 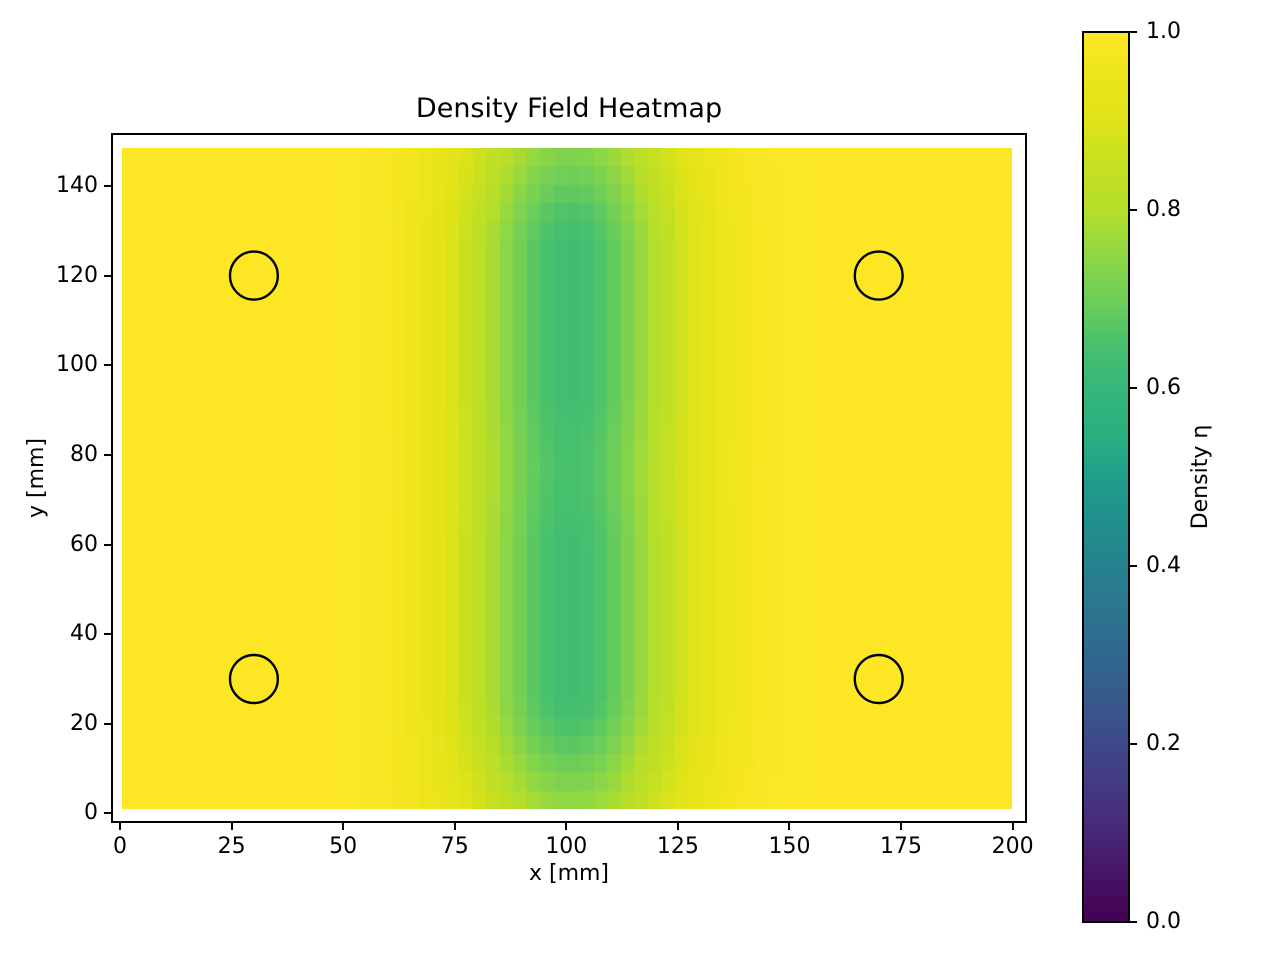 I want to click on colorbar-tick-label: 0.0, so click(x=1163, y=921).